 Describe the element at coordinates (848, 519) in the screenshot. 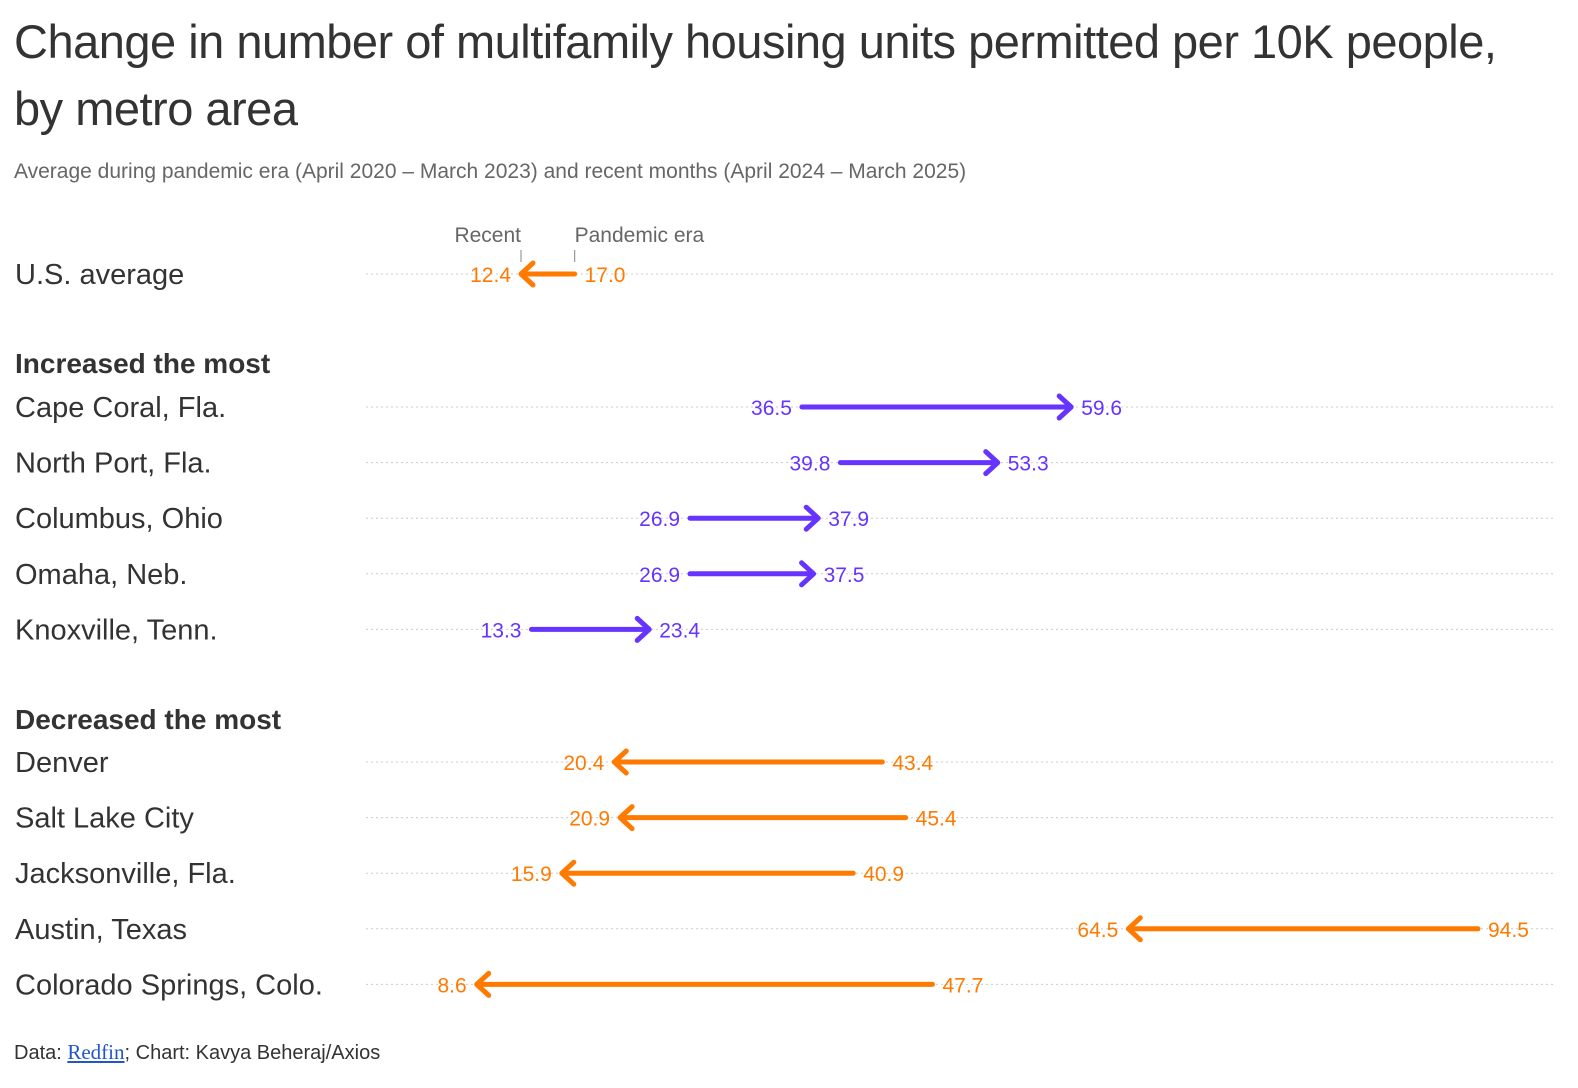

I see `recent-value-label: 37.9` at that location.